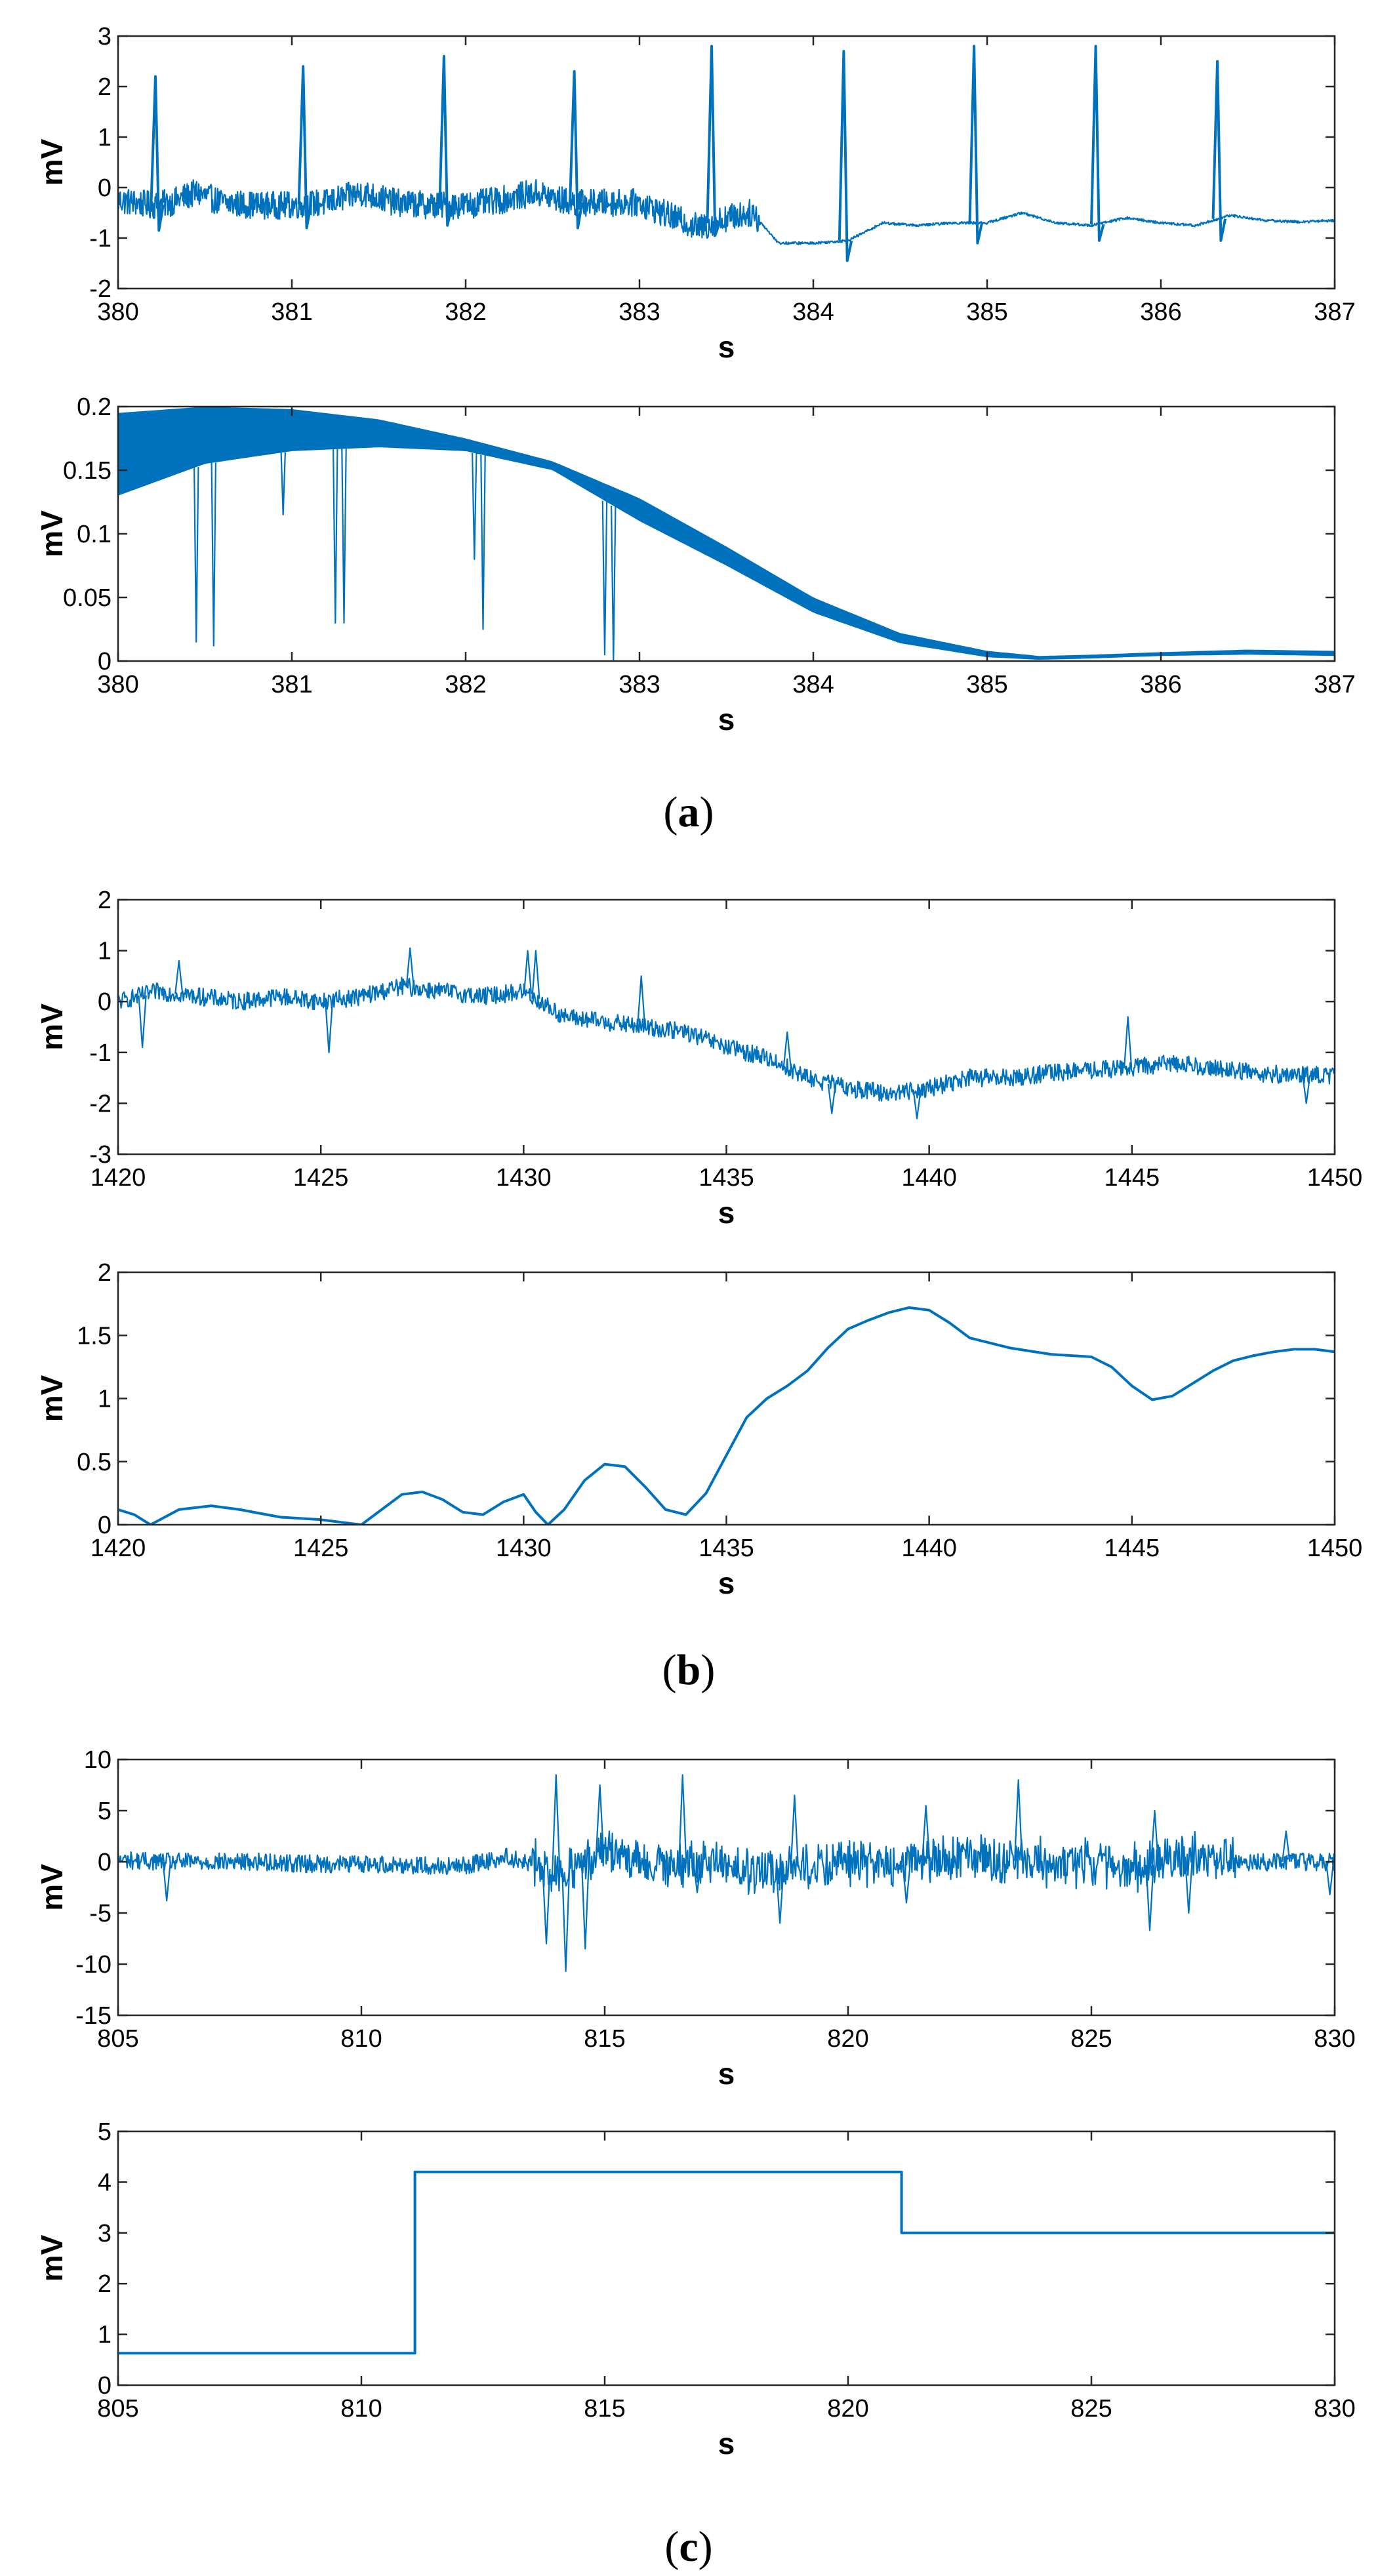 The image size is (1378, 2576). I want to click on y-tick-label: 0.1, so click(94, 534).